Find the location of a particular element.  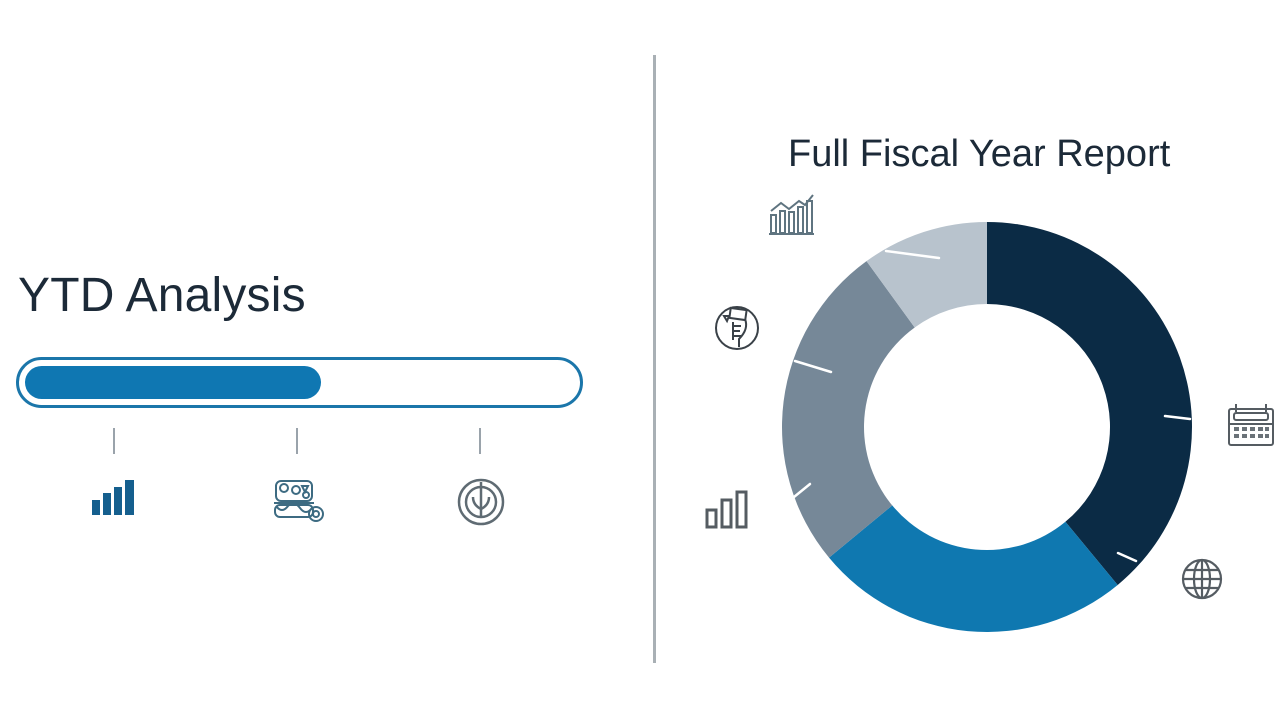

ytd-progress-bar is located at coordinates (299, 382).